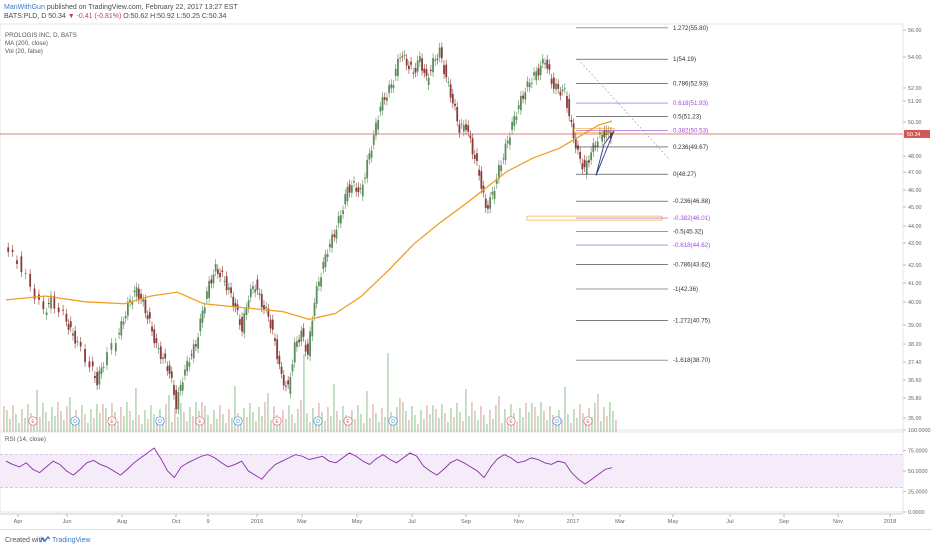  Describe the element at coordinates (688, 231) in the screenshot. I see `fib-level-label: -0.5(45.32)` at that location.